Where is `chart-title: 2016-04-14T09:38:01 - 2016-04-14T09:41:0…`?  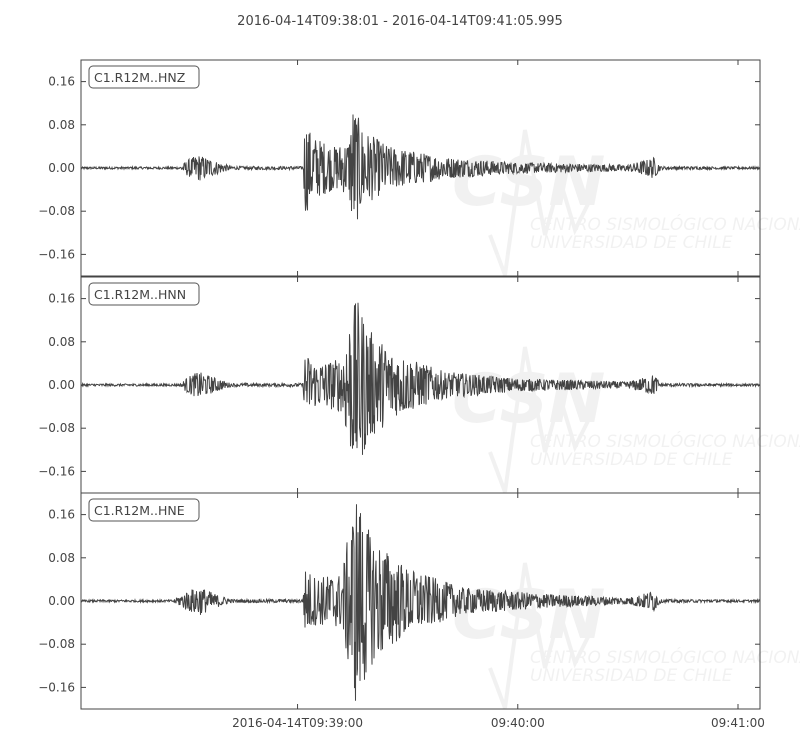 chart-title: 2016-04-14T09:38:01 - 2016-04-14T09:41:0… is located at coordinates (400, 21).